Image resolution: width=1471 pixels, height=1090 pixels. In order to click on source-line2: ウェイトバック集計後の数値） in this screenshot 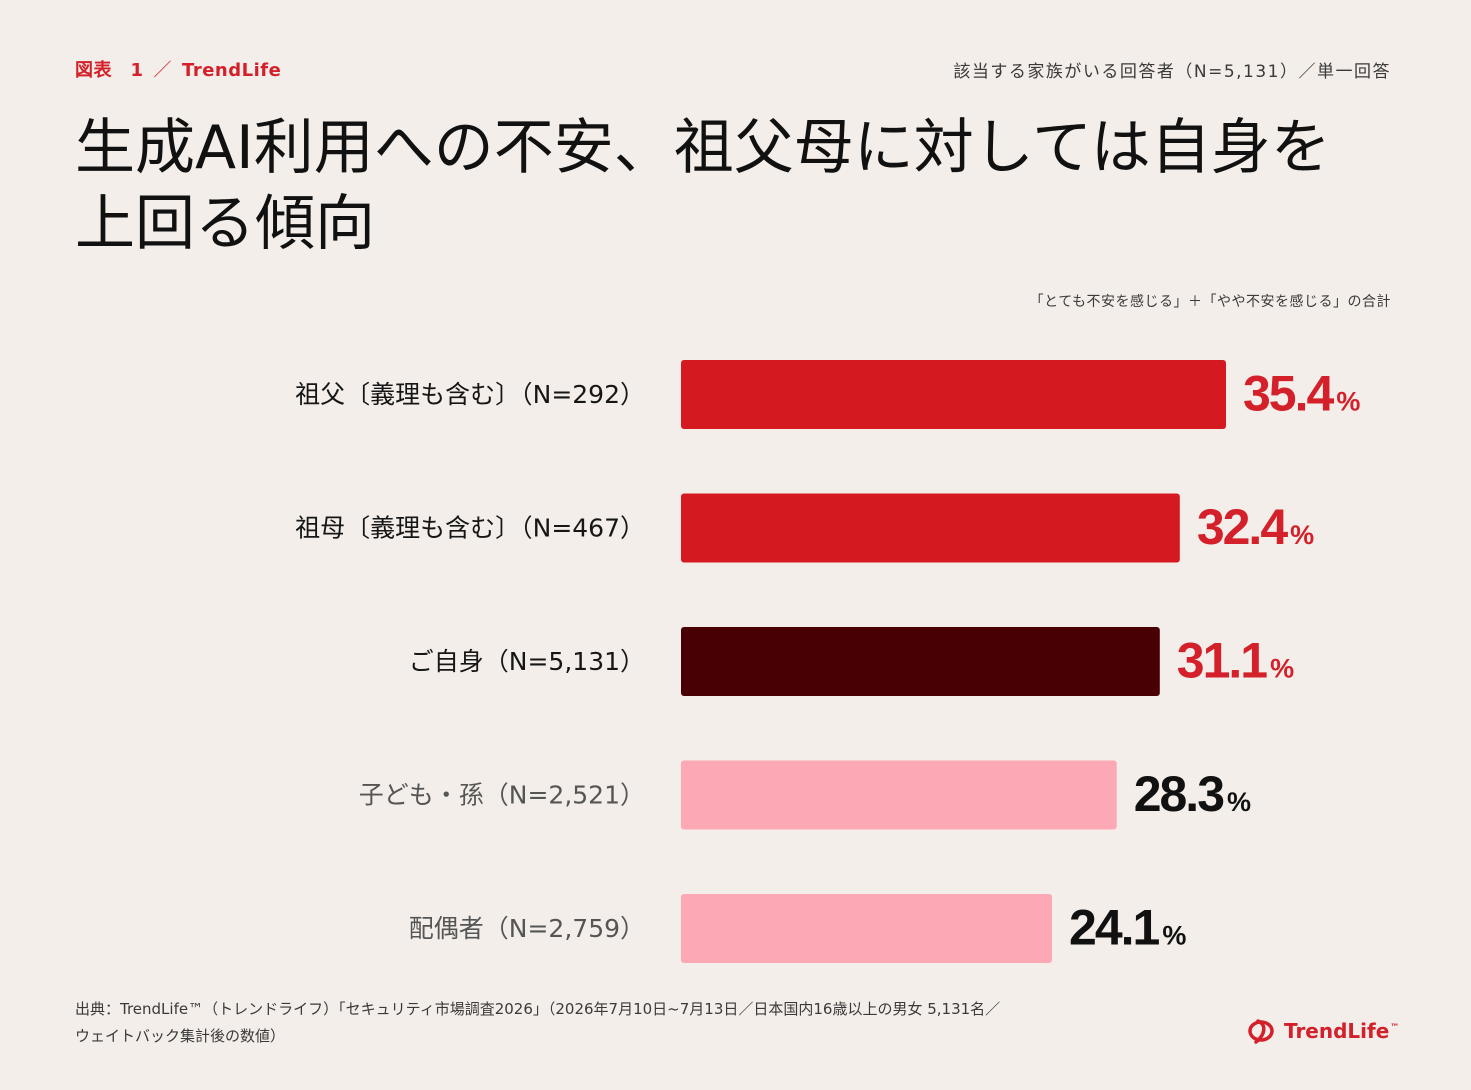, I will do `click(180, 1036)`.